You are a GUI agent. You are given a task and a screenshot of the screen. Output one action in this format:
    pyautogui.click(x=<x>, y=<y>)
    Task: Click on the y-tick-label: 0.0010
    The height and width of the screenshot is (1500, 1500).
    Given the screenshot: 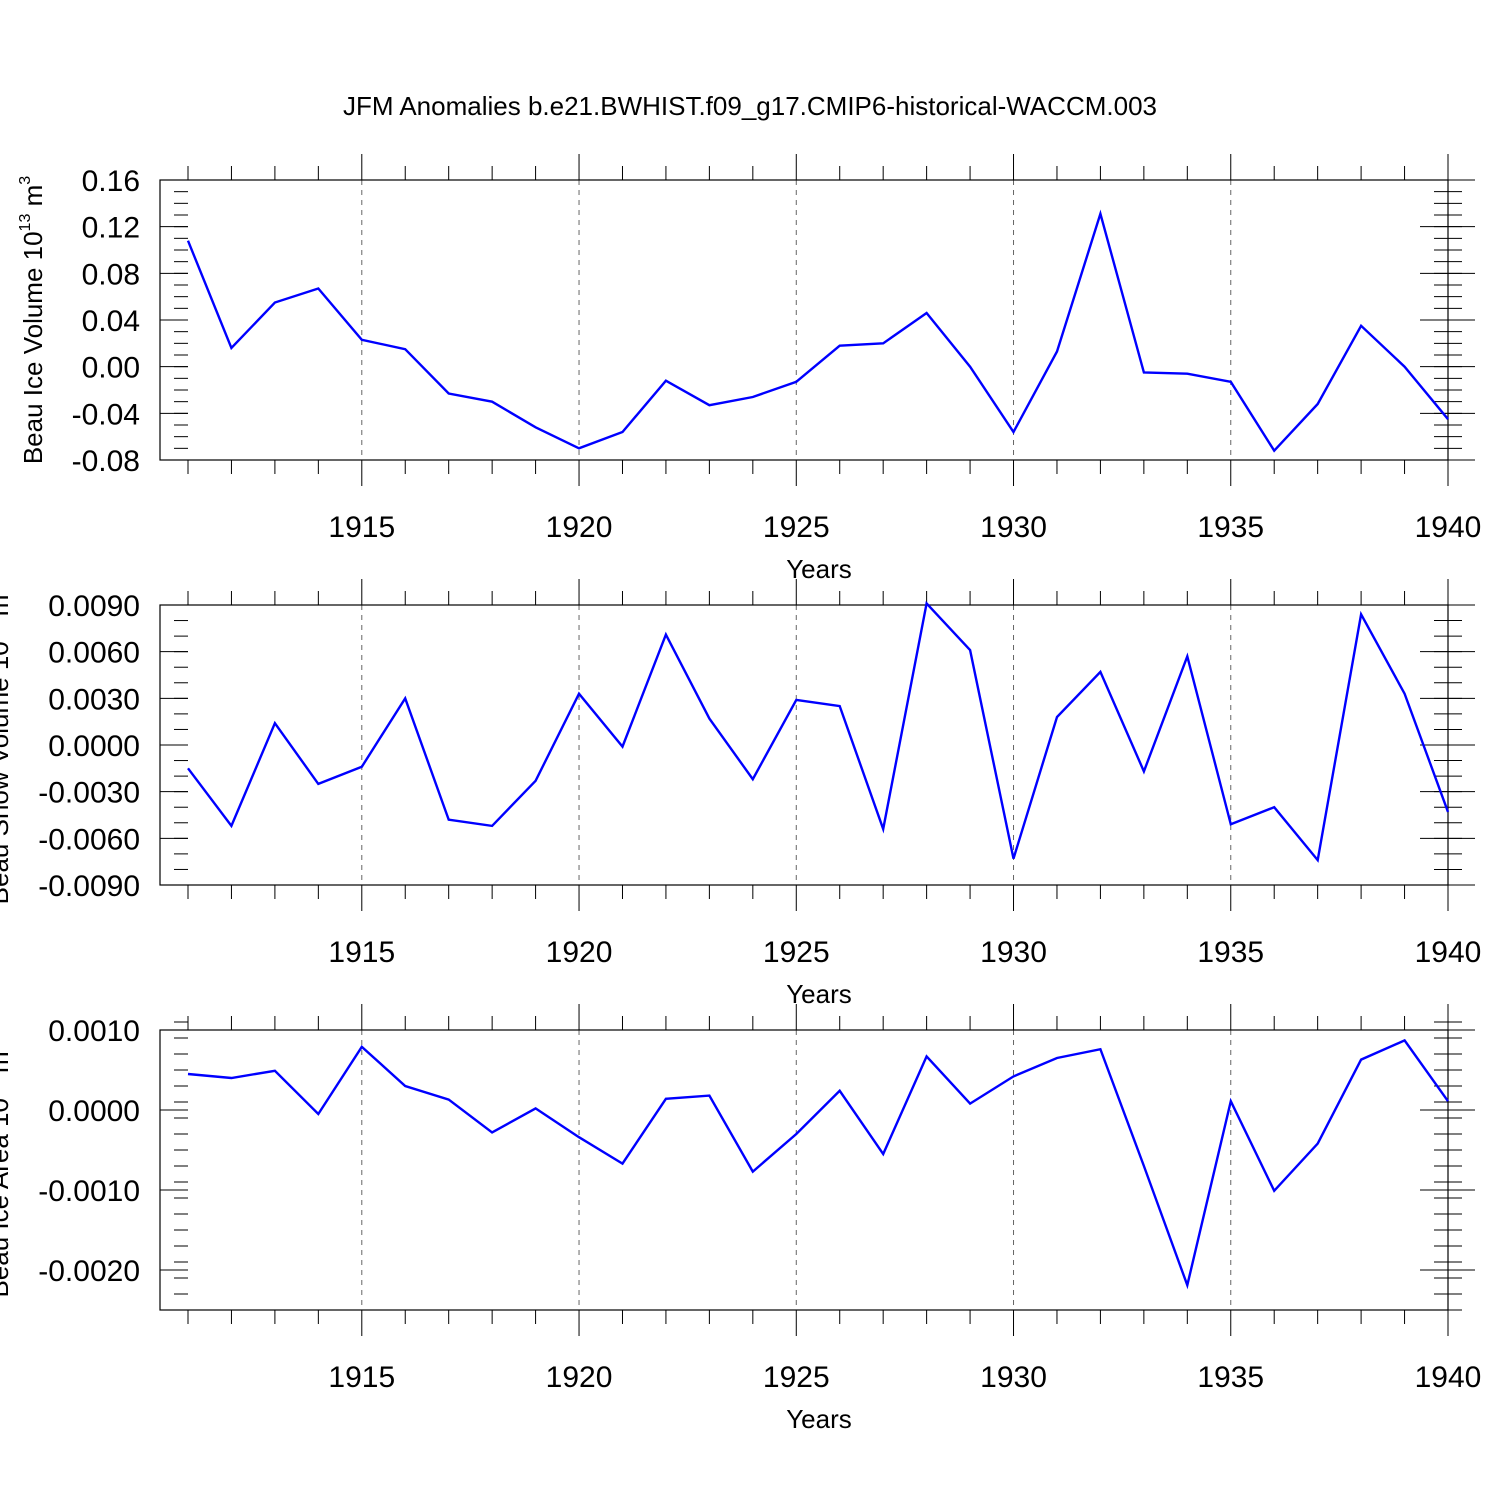 What is the action you would take?
    pyautogui.click(x=94, y=1031)
    